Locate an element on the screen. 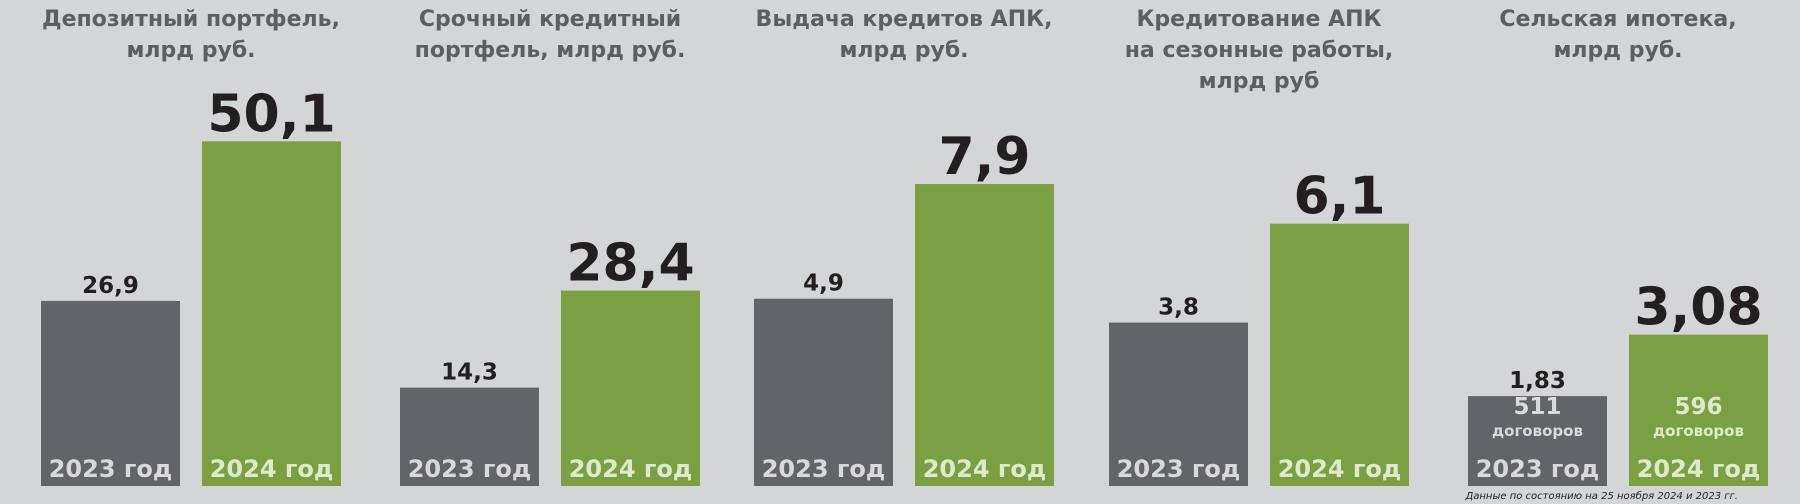  value-label: 3,8 is located at coordinates (1178, 308).